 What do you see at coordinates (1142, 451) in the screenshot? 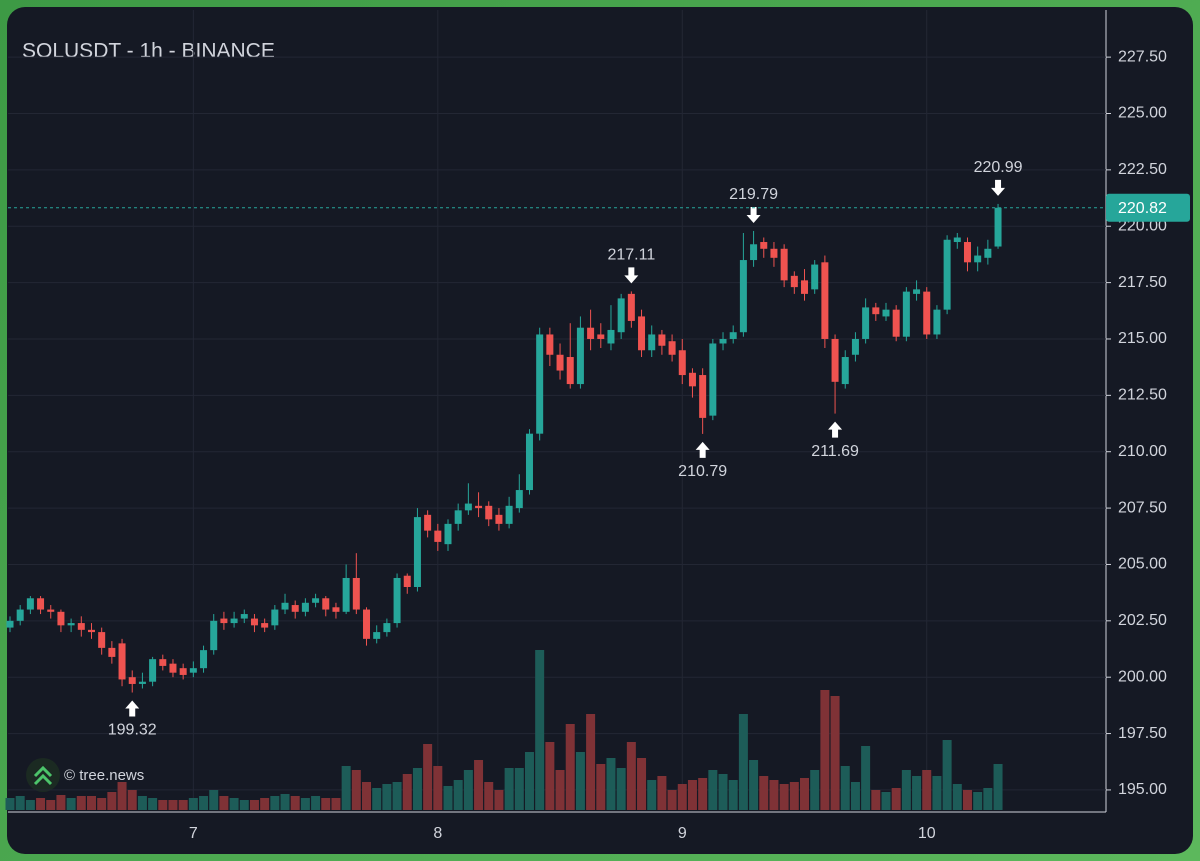
I see `y-tick-label: 210.00` at bounding box center [1142, 451].